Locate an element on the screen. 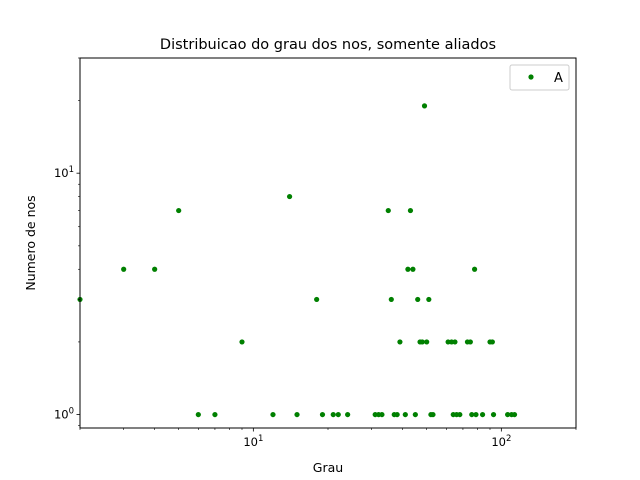  y-tick-label: 101 is located at coordinates (64, 172).